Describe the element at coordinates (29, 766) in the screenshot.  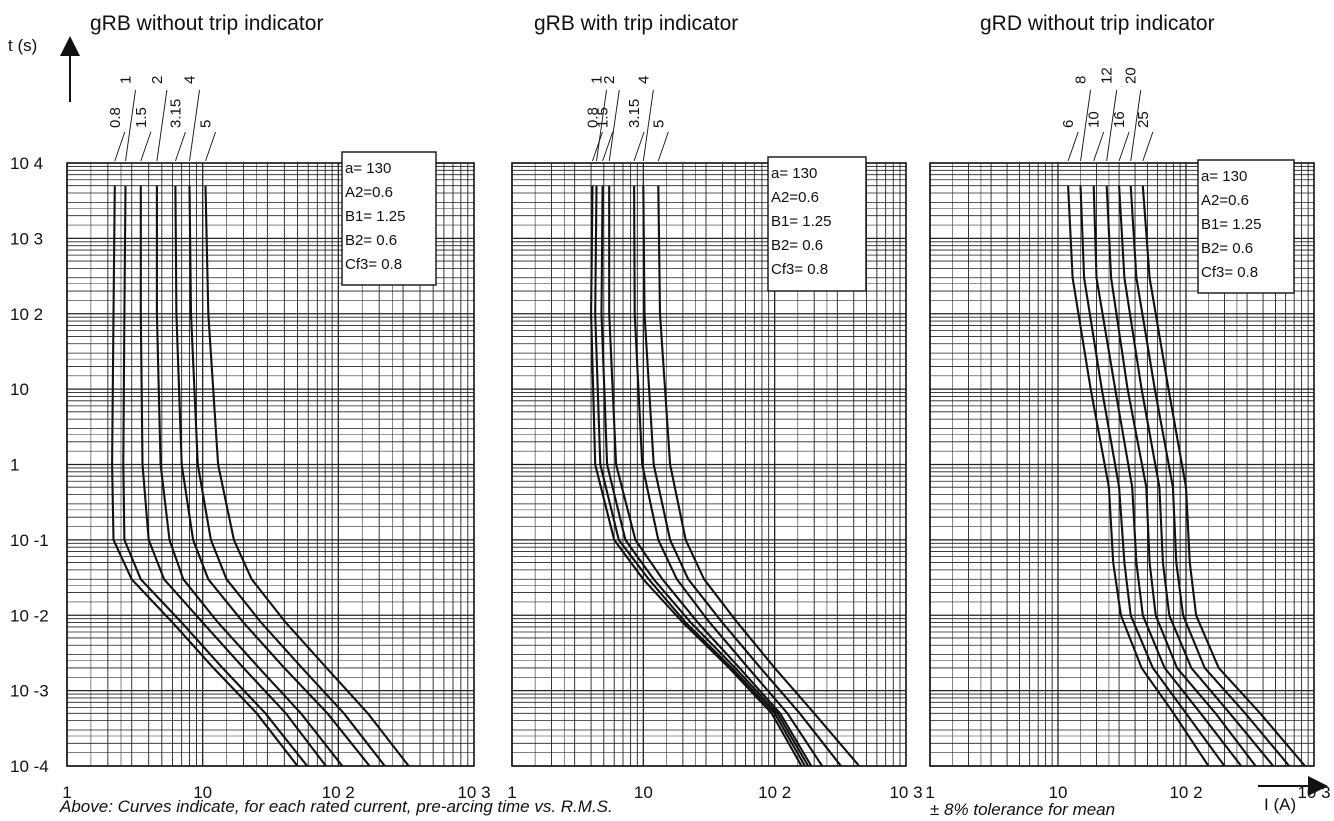
I see `y-tick-label: 10 -4` at that location.